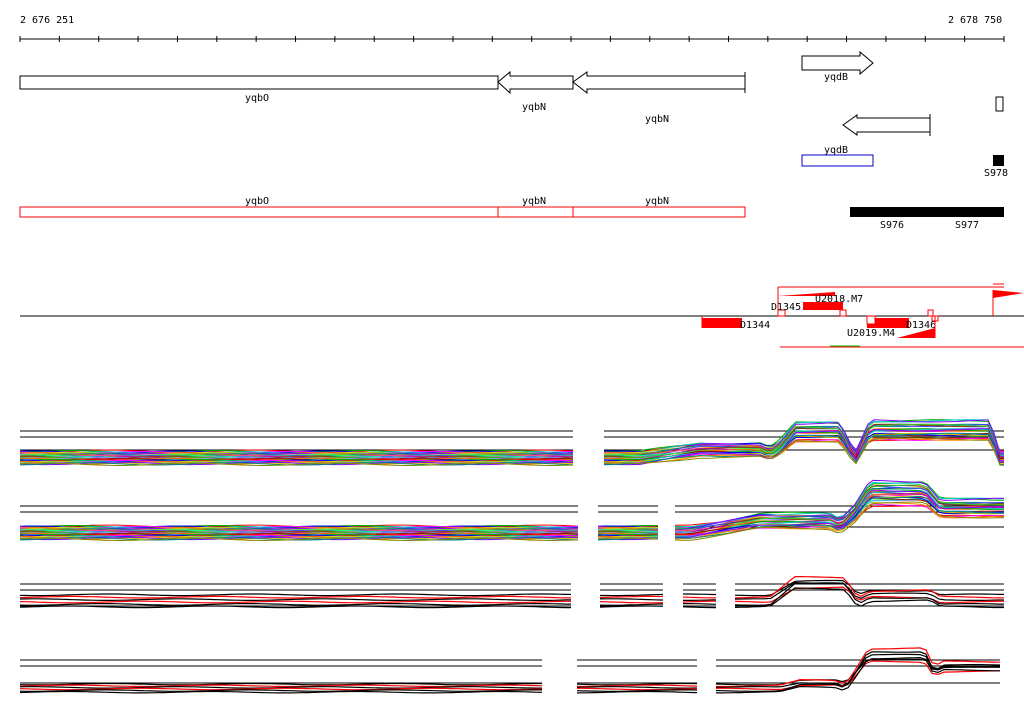 The width and height of the screenshot is (1024, 714). Describe the element at coordinates (839, 299) in the screenshot. I see `feature-label-U2018-M7: U2018.M7` at that location.